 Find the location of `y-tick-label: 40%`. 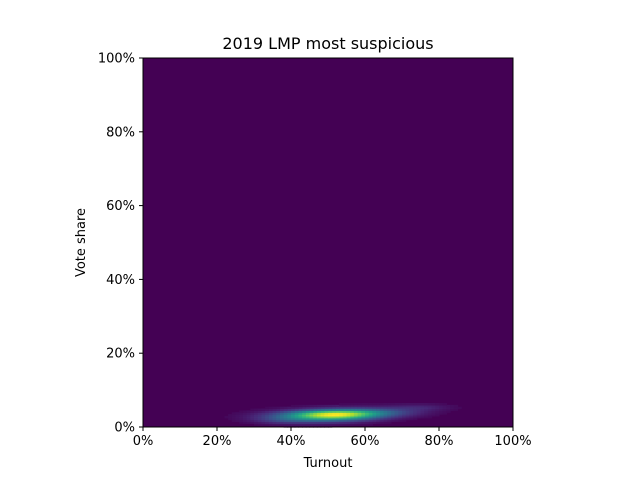

y-tick-label: 40% is located at coordinates (120, 280).